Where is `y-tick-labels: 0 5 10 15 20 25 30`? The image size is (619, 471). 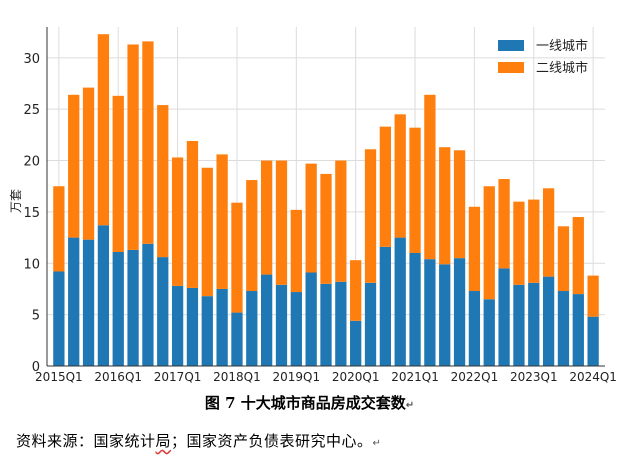 y-tick-labels: 0 5 10 15 20 25 30 is located at coordinates (31, 213).